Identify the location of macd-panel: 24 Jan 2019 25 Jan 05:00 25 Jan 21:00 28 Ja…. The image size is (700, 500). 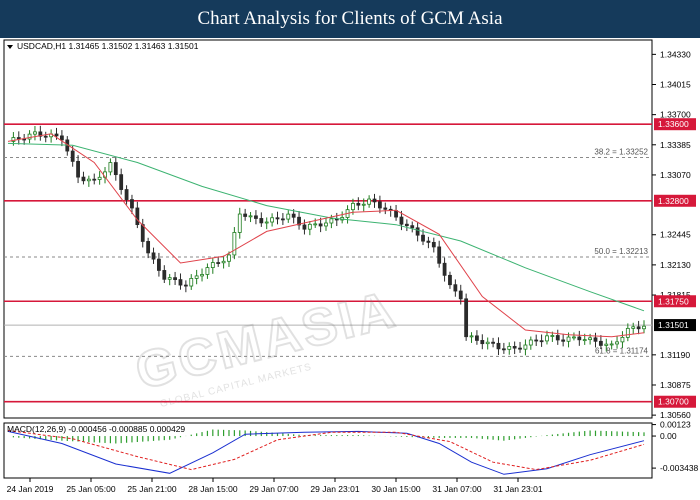
(351, 457).